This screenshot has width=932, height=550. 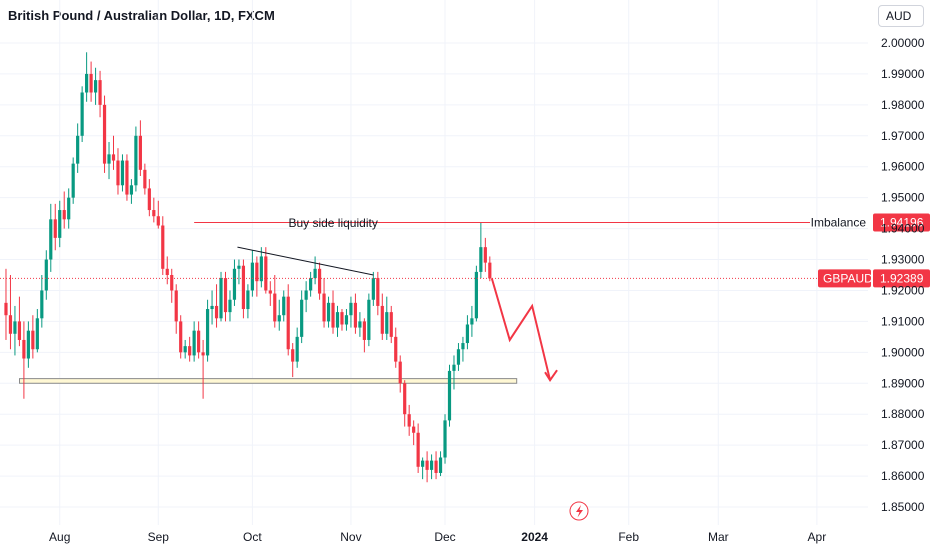 What do you see at coordinates (159, 537) in the screenshot?
I see `time-tick-label: Sep` at bounding box center [159, 537].